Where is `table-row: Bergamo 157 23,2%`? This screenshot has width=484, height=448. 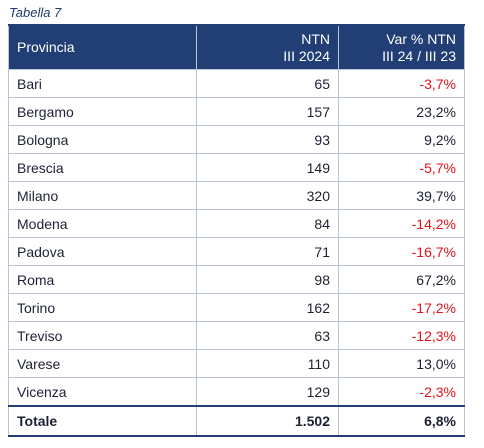
table-row: Bergamo 157 23,2% is located at coordinates (236, 111).